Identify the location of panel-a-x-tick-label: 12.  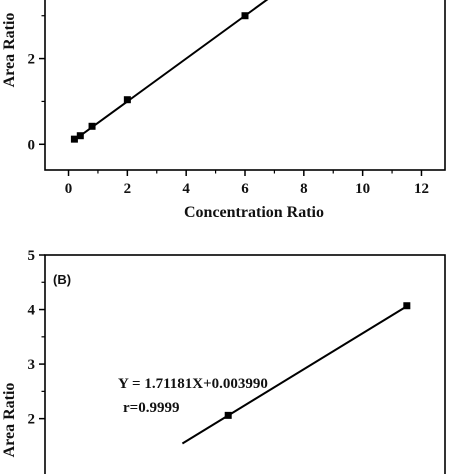
(421, 189).